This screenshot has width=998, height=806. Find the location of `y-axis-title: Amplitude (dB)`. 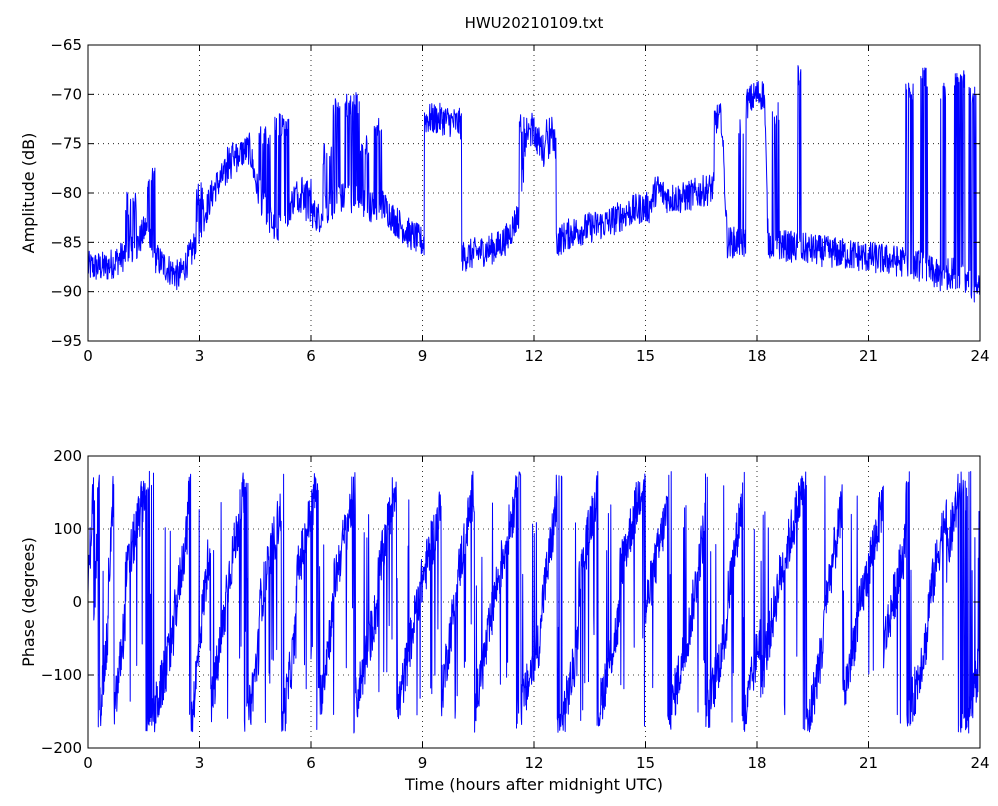

y-axis-title: Amplitude (dB) is located at coordinates (28, 193).